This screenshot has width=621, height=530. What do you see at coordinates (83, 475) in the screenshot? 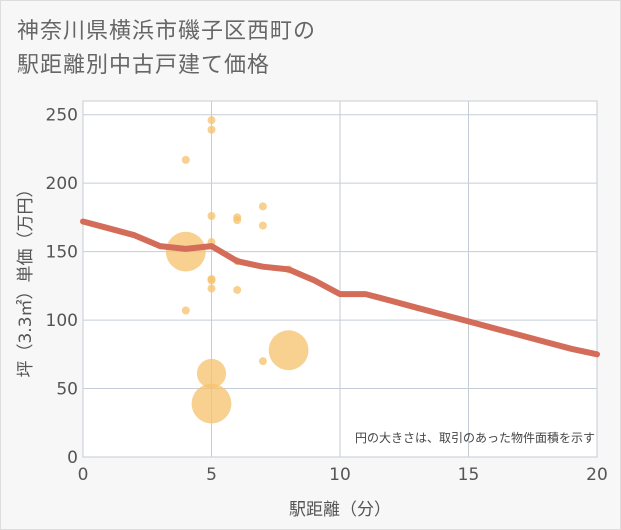
I see `x-tick-label: 0` at bounding box center [83, 475].